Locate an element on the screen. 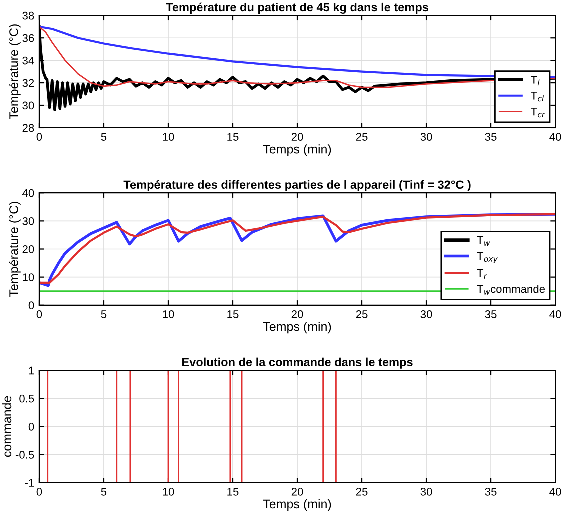 The height and width of the screenshot is (522, 564). y-tick-label: -1 is located at coordinates (29, 483).